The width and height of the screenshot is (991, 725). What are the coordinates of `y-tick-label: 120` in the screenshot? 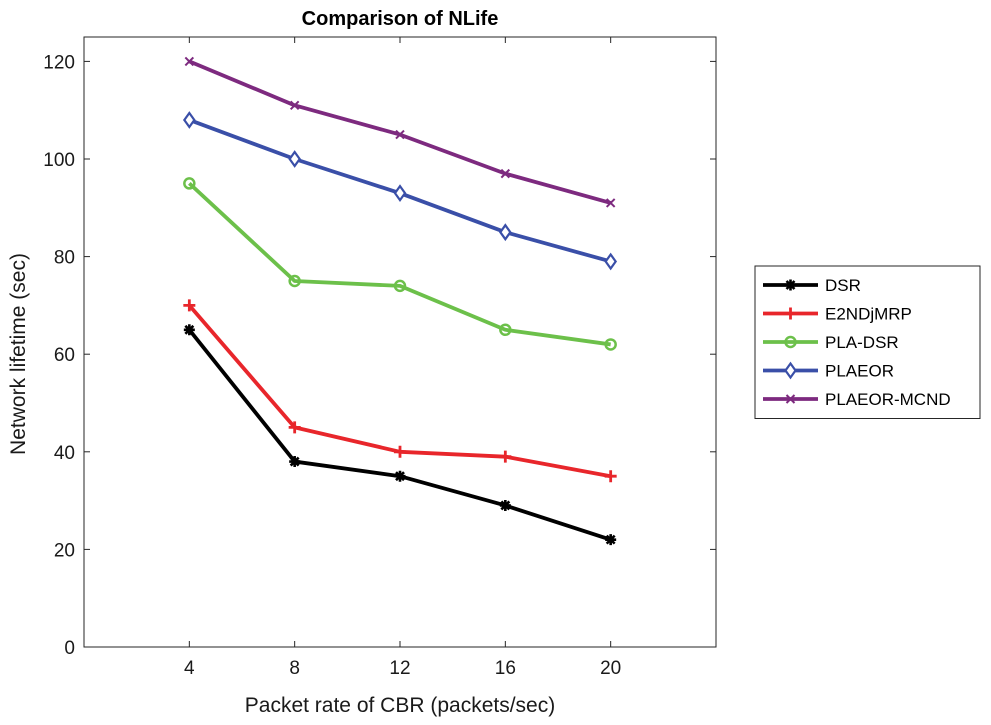 It's located at (59, 62).